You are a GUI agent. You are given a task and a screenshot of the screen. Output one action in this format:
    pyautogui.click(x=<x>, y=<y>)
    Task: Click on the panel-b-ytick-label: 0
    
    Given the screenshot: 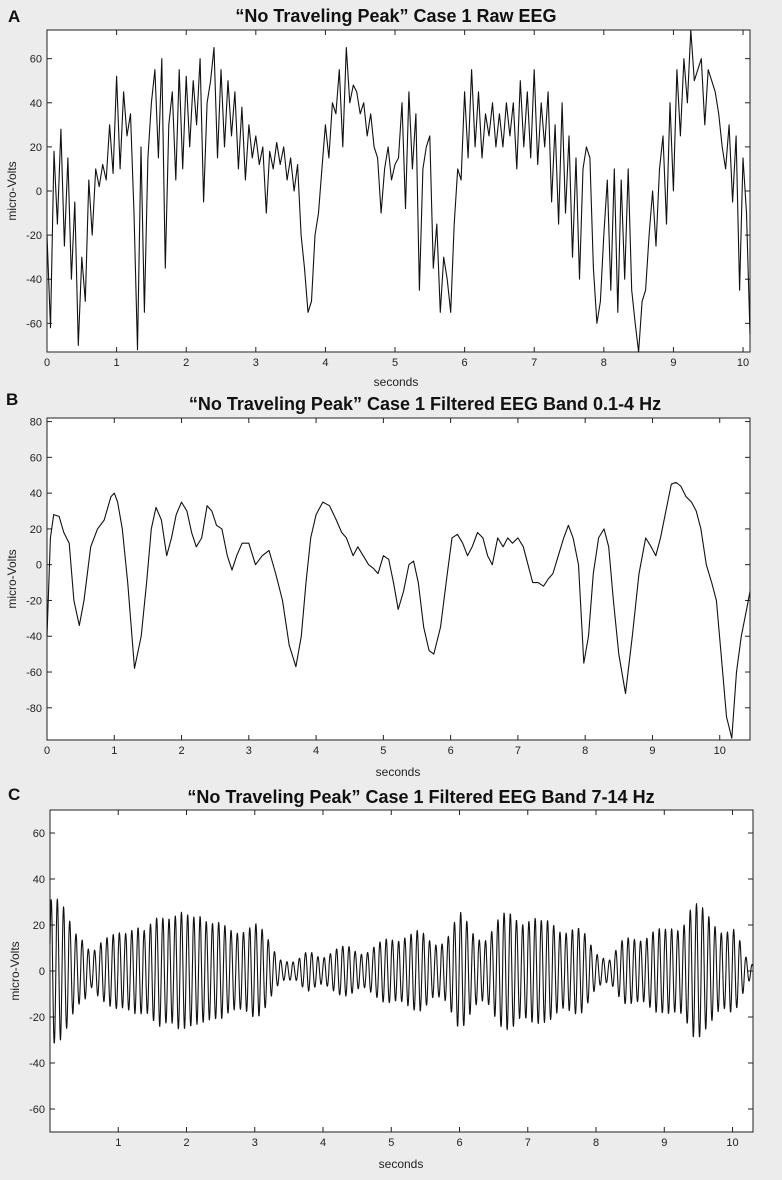 What is the action you would take?
    pyautogui.click(x=39, y=566)
    